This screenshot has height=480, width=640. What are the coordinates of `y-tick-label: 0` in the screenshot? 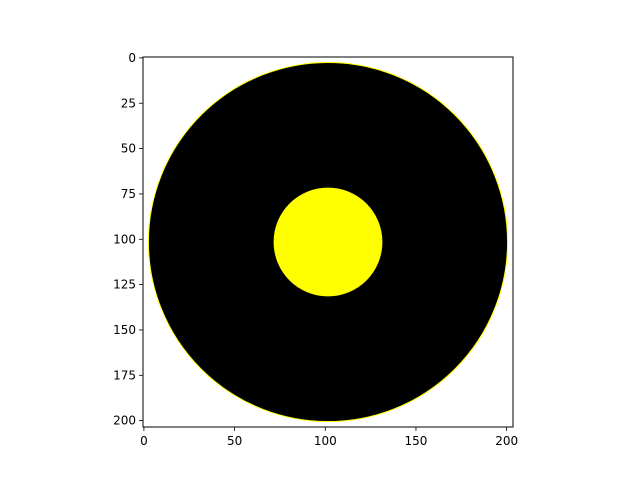 It's located at (132, 58).